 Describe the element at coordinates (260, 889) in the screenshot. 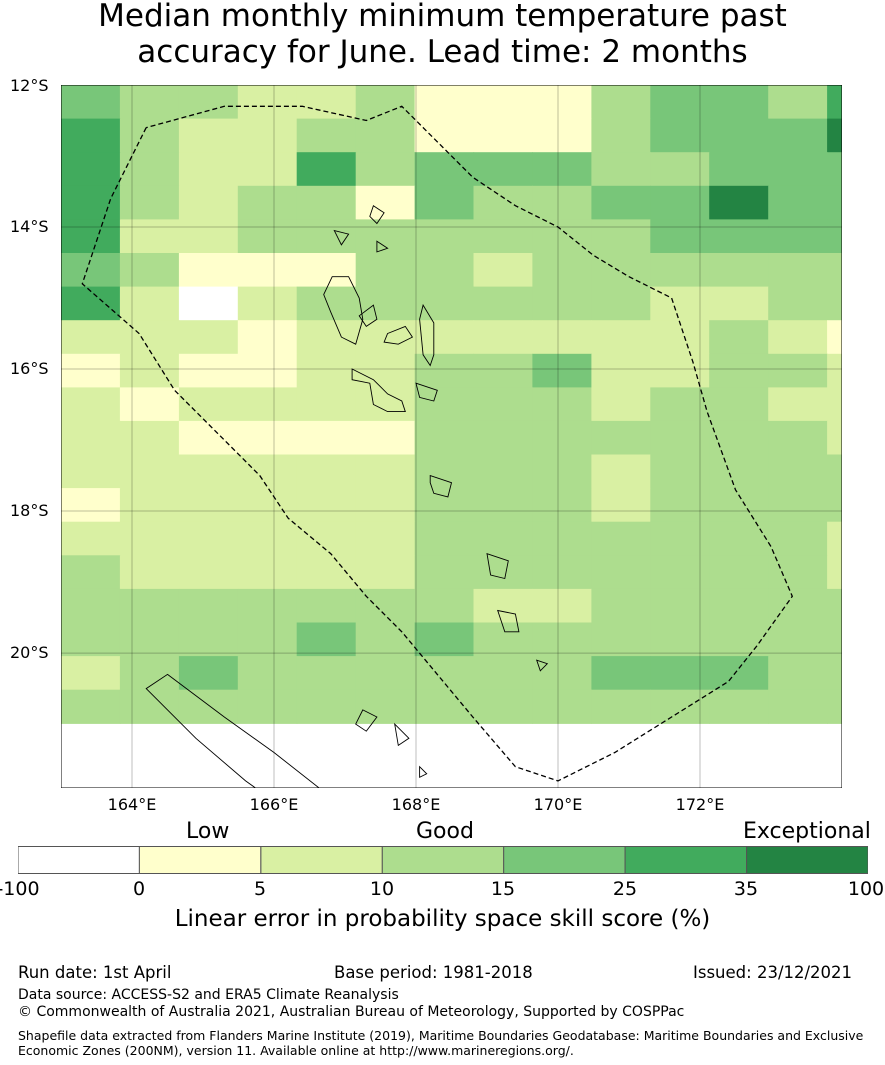

I see `colorbar-tick: 5` at that location.